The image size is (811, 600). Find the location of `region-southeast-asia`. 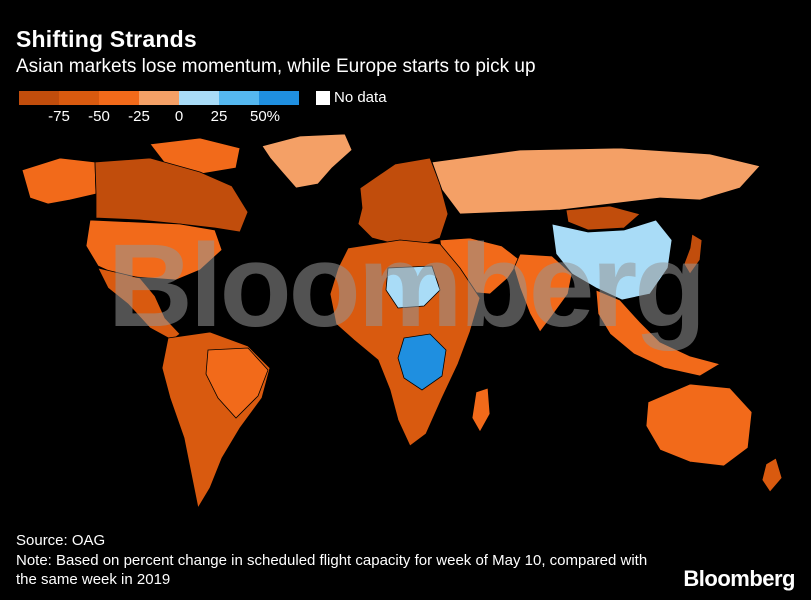

region-southeast-asia is located at coordinates (658, 333).